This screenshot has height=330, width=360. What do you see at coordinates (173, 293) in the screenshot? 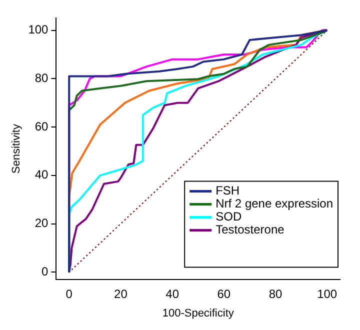
I see `x-tick-label: 40` at bounding box center [173, 293].